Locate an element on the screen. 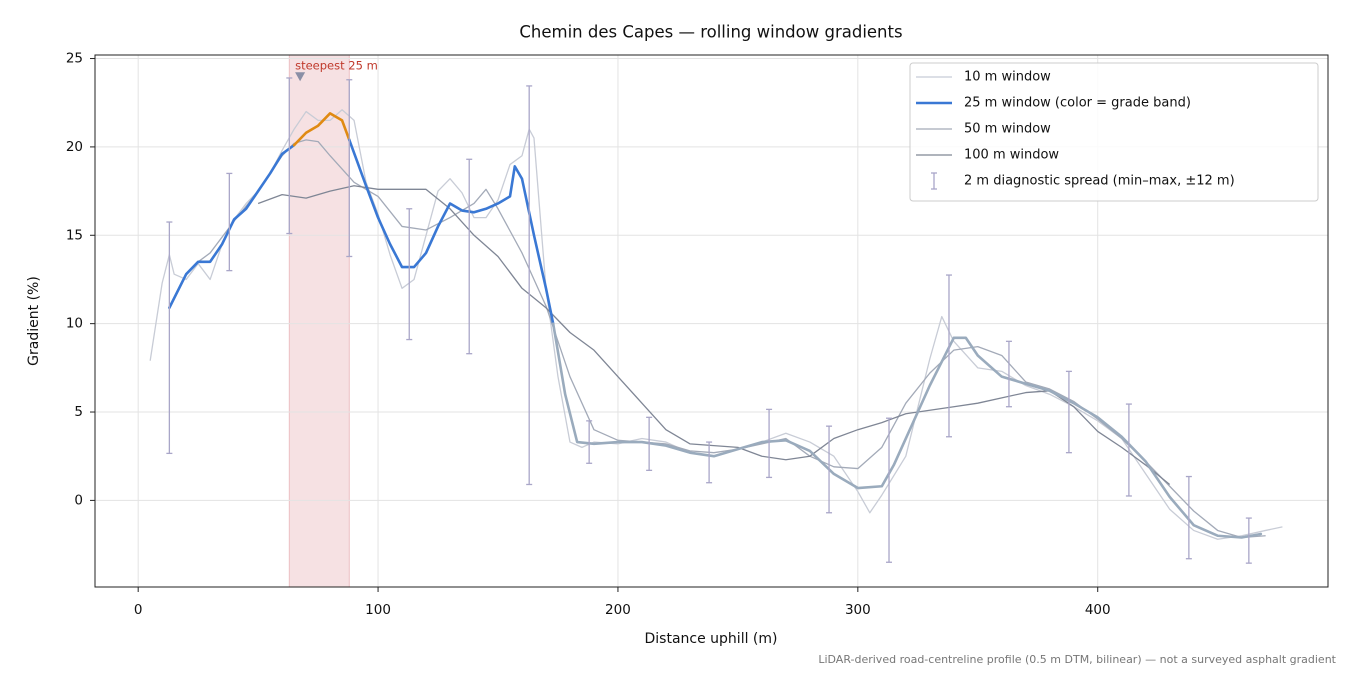 This screenshot has height=675, width=1350. highlight-span is located at coordinates (319, 321).